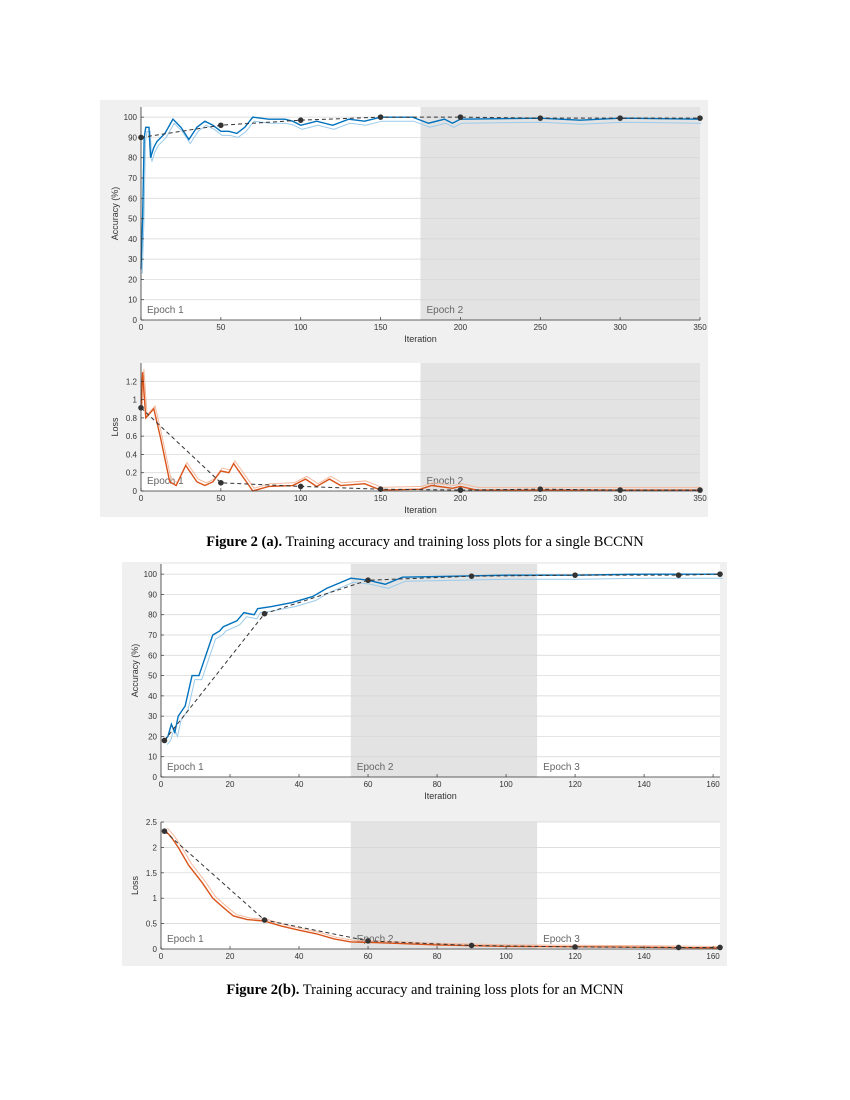  What do you see at coordinates (644, 956) in the screenshot?
I see `x-tick-label: 140` at bounding box center [644, 956].